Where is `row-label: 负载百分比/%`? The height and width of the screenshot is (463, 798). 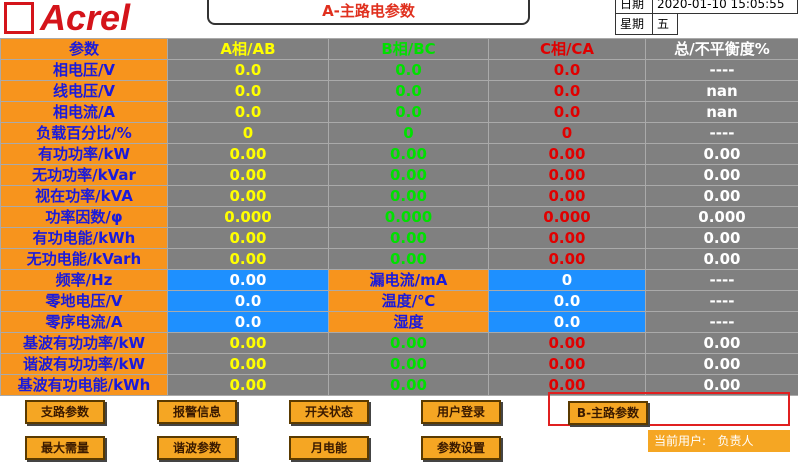
row-label: 负载百分比/% is located at coordinates (84, 133).